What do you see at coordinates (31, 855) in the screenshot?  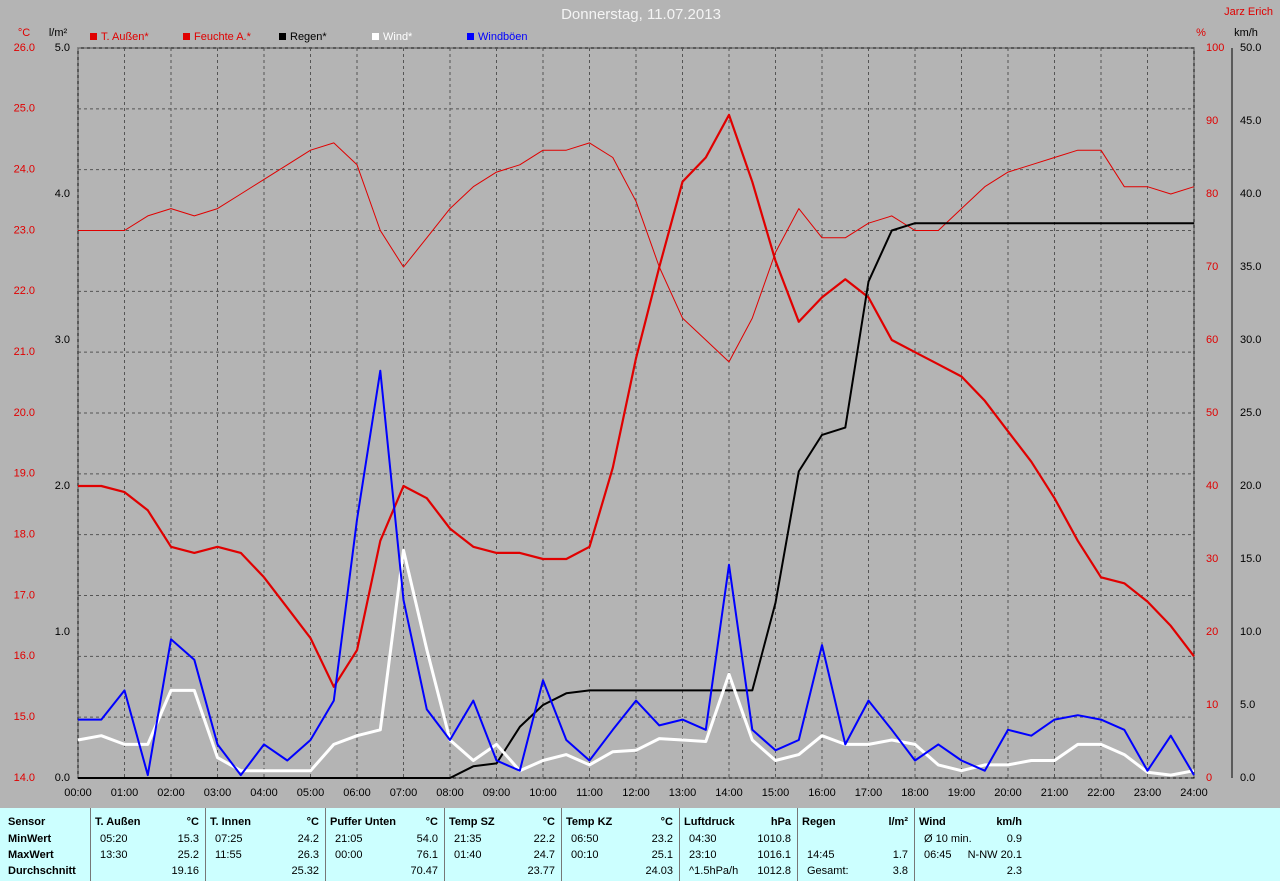 I see `table-cell: MaxWert` at bounding box center [31, 855].